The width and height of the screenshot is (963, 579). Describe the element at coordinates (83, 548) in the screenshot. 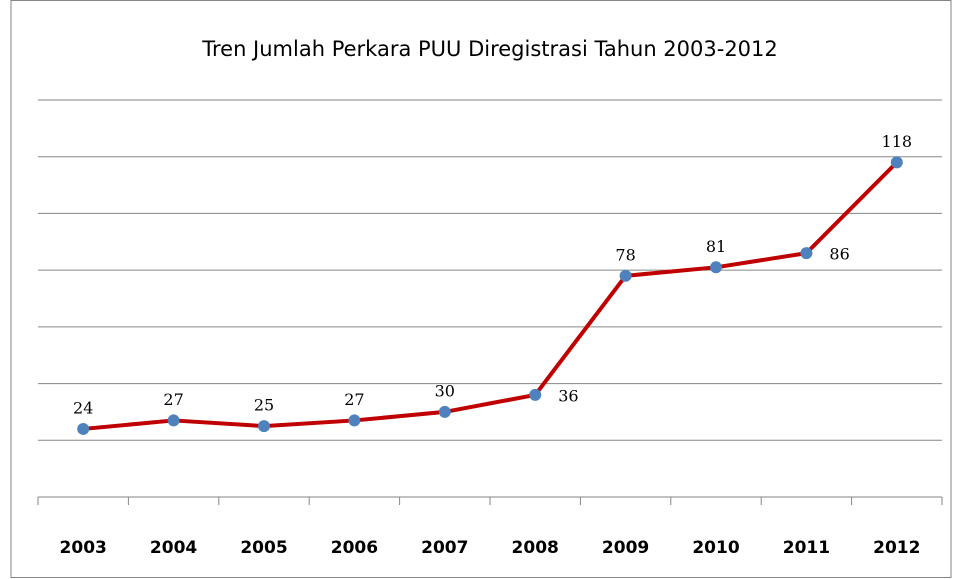

I see `x-tick-label: 2003` at that location.